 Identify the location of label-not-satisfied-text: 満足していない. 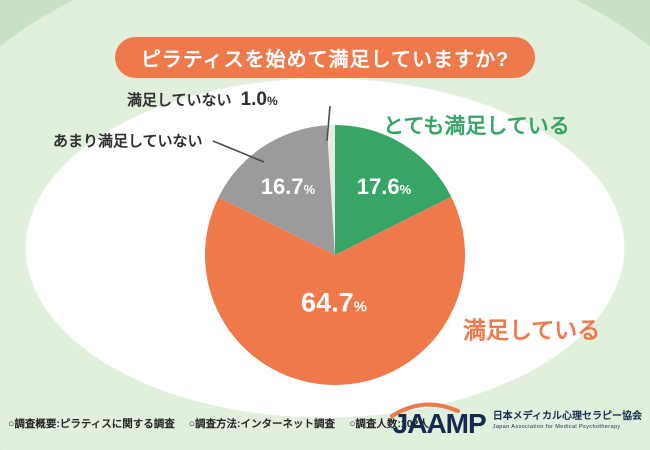
(179, 100).